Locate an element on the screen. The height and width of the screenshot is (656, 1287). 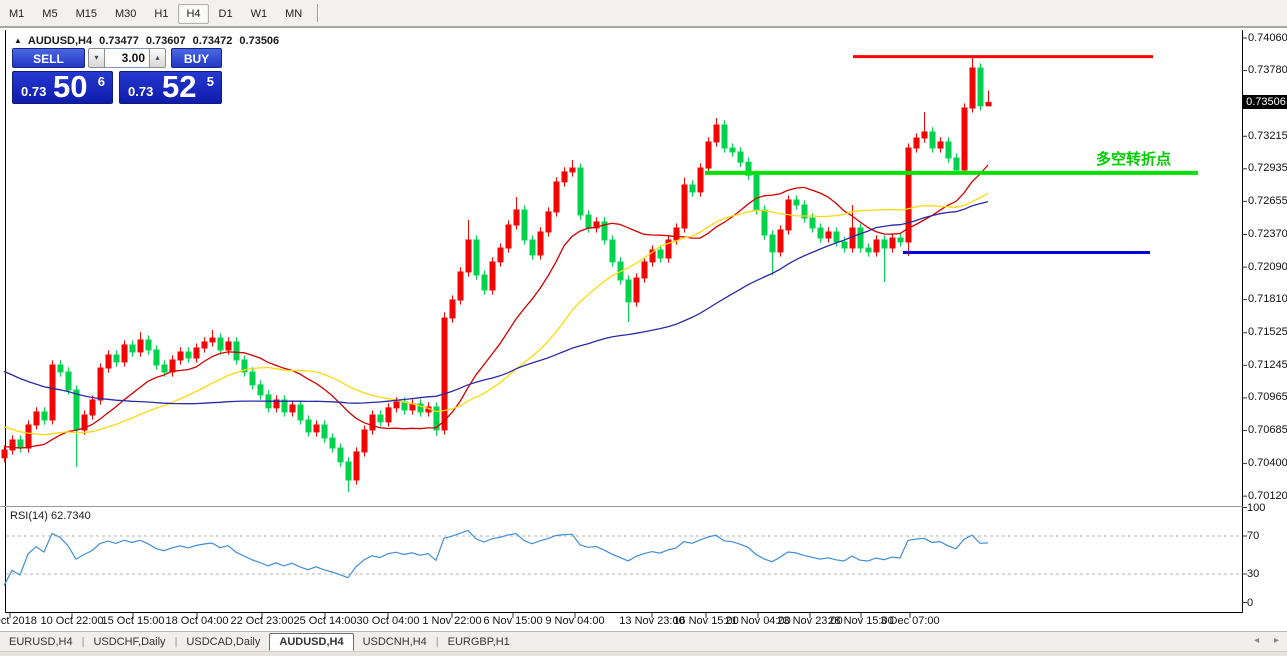
time-axis-label: 16 Nov 15:00 is located at coordinates (706, 621).